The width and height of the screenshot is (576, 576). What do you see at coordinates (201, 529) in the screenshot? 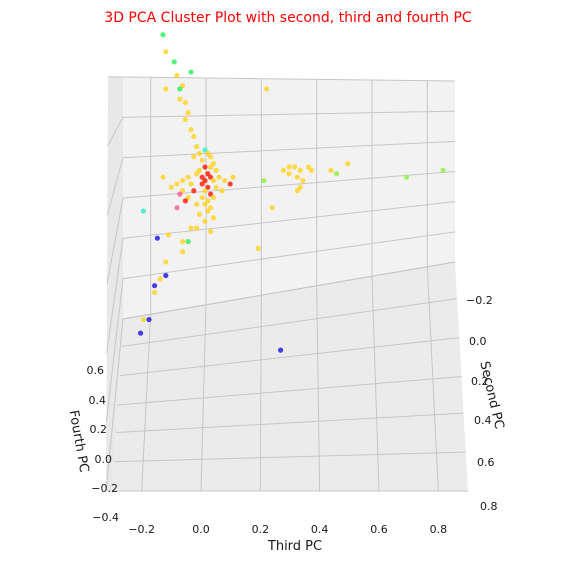
I see `x-tick-label: 0.0` at bounding box center [201, 529].